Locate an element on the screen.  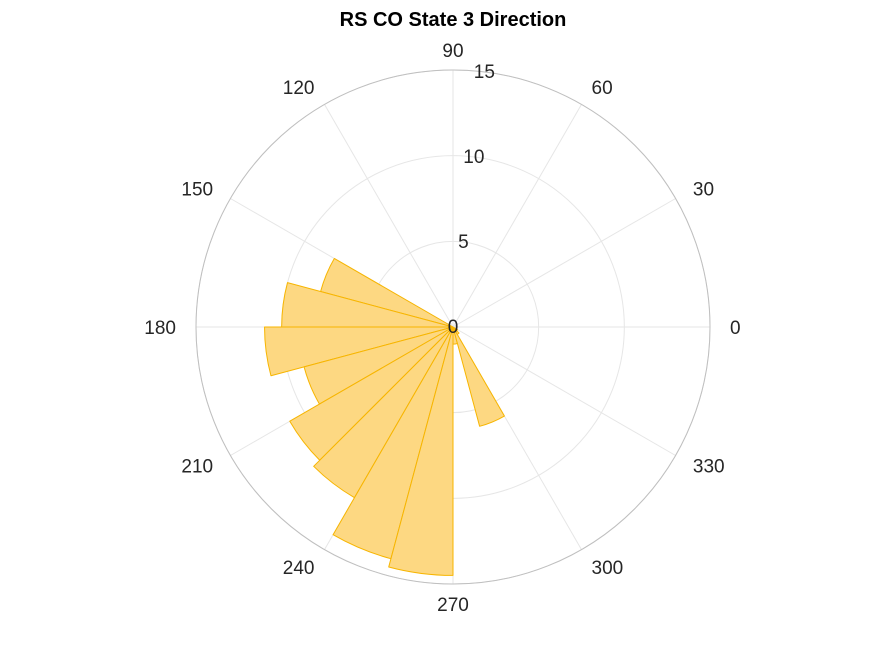
r-tick-label-5: 5 is located at coordinates (463, 242).